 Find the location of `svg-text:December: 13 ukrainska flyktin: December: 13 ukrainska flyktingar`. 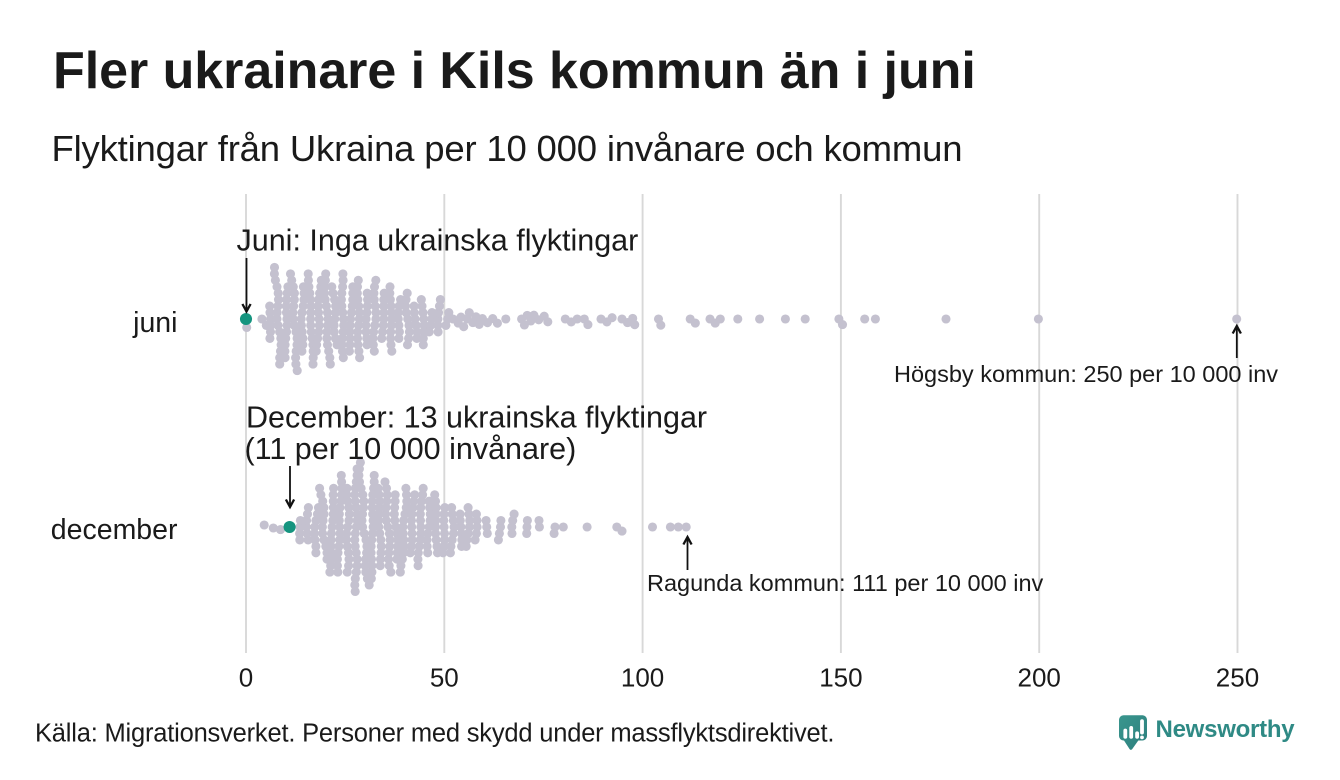

svg-text:December: 13 ukrainska flyktin: December: 13 ukrainska flyktingar is located at coordinates (476, 417).